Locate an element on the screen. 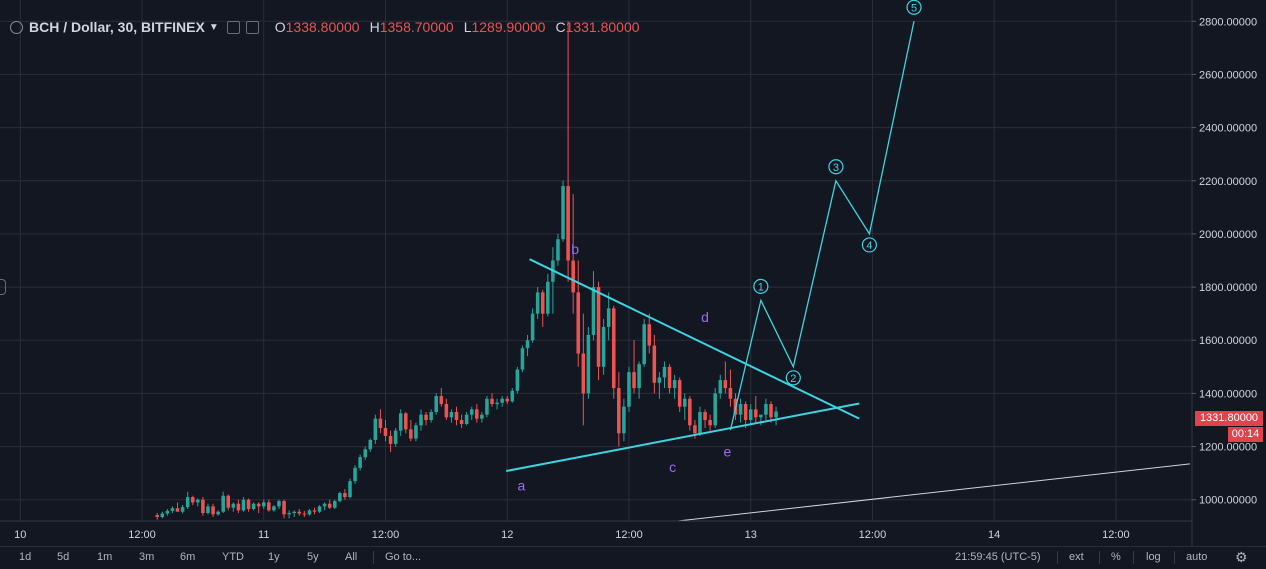  triangle-layer is located at coordinates (683, 365).